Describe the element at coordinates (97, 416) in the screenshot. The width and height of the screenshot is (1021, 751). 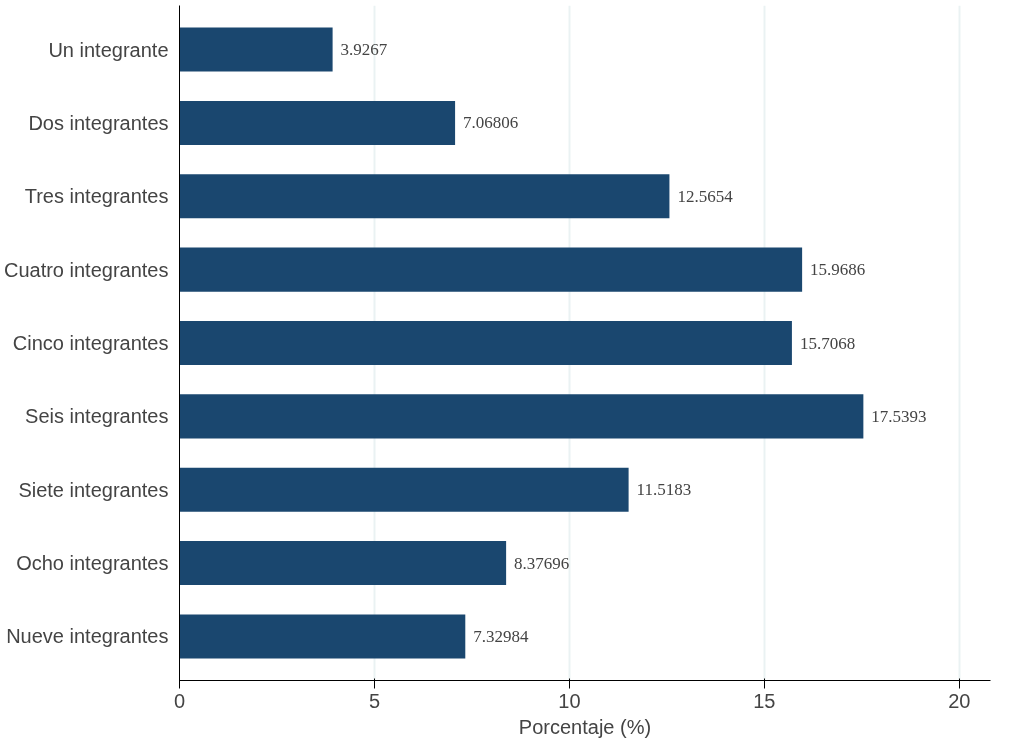
I see `y-tick-label: Seis integrantes` at that location.